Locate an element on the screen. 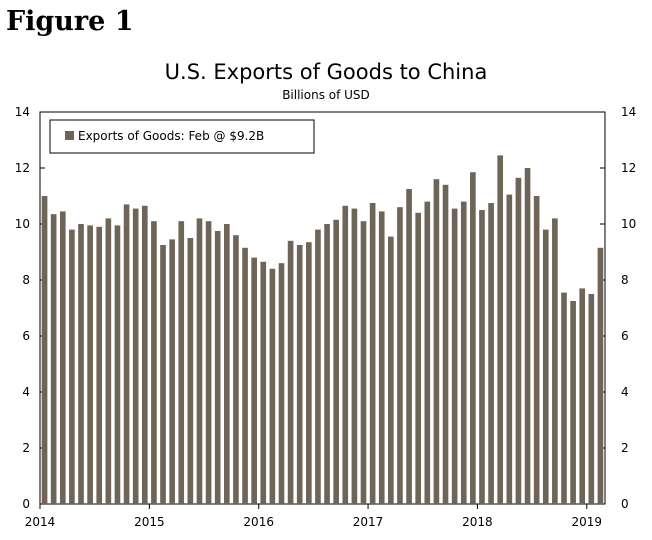  y-tick-label-left: 10 is located at coordinates (22, 224).